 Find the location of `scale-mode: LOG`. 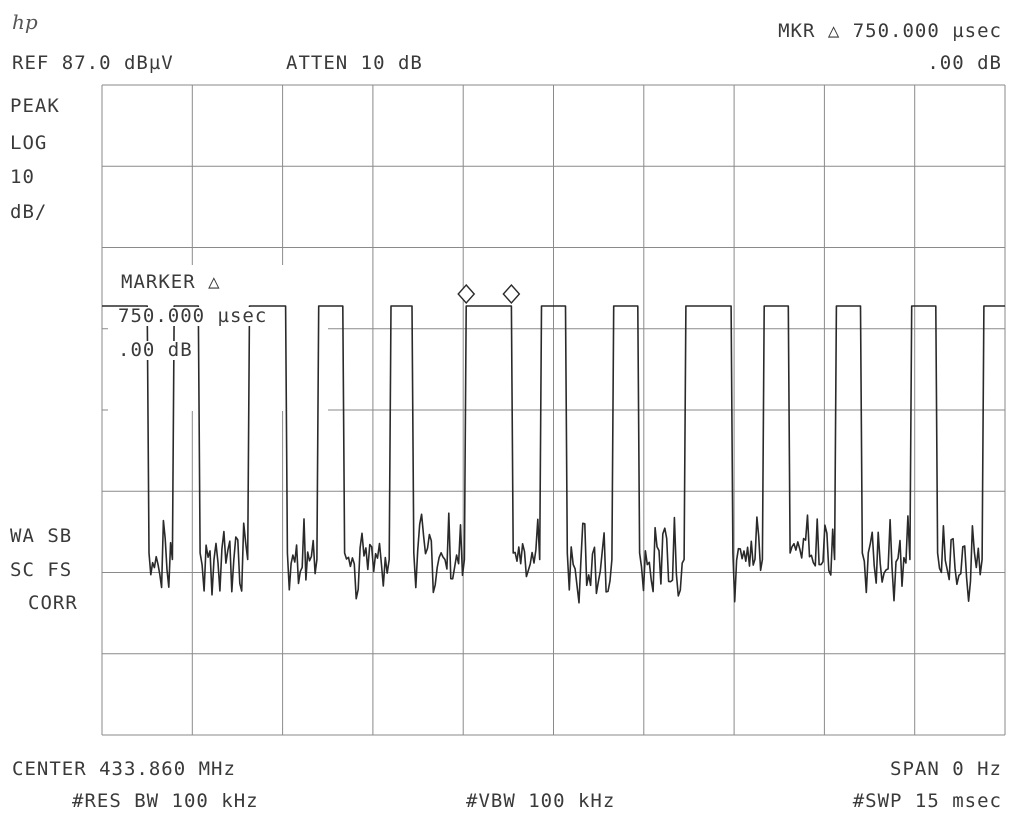

scale-mode: LOG is located at coordinates (29, 143).